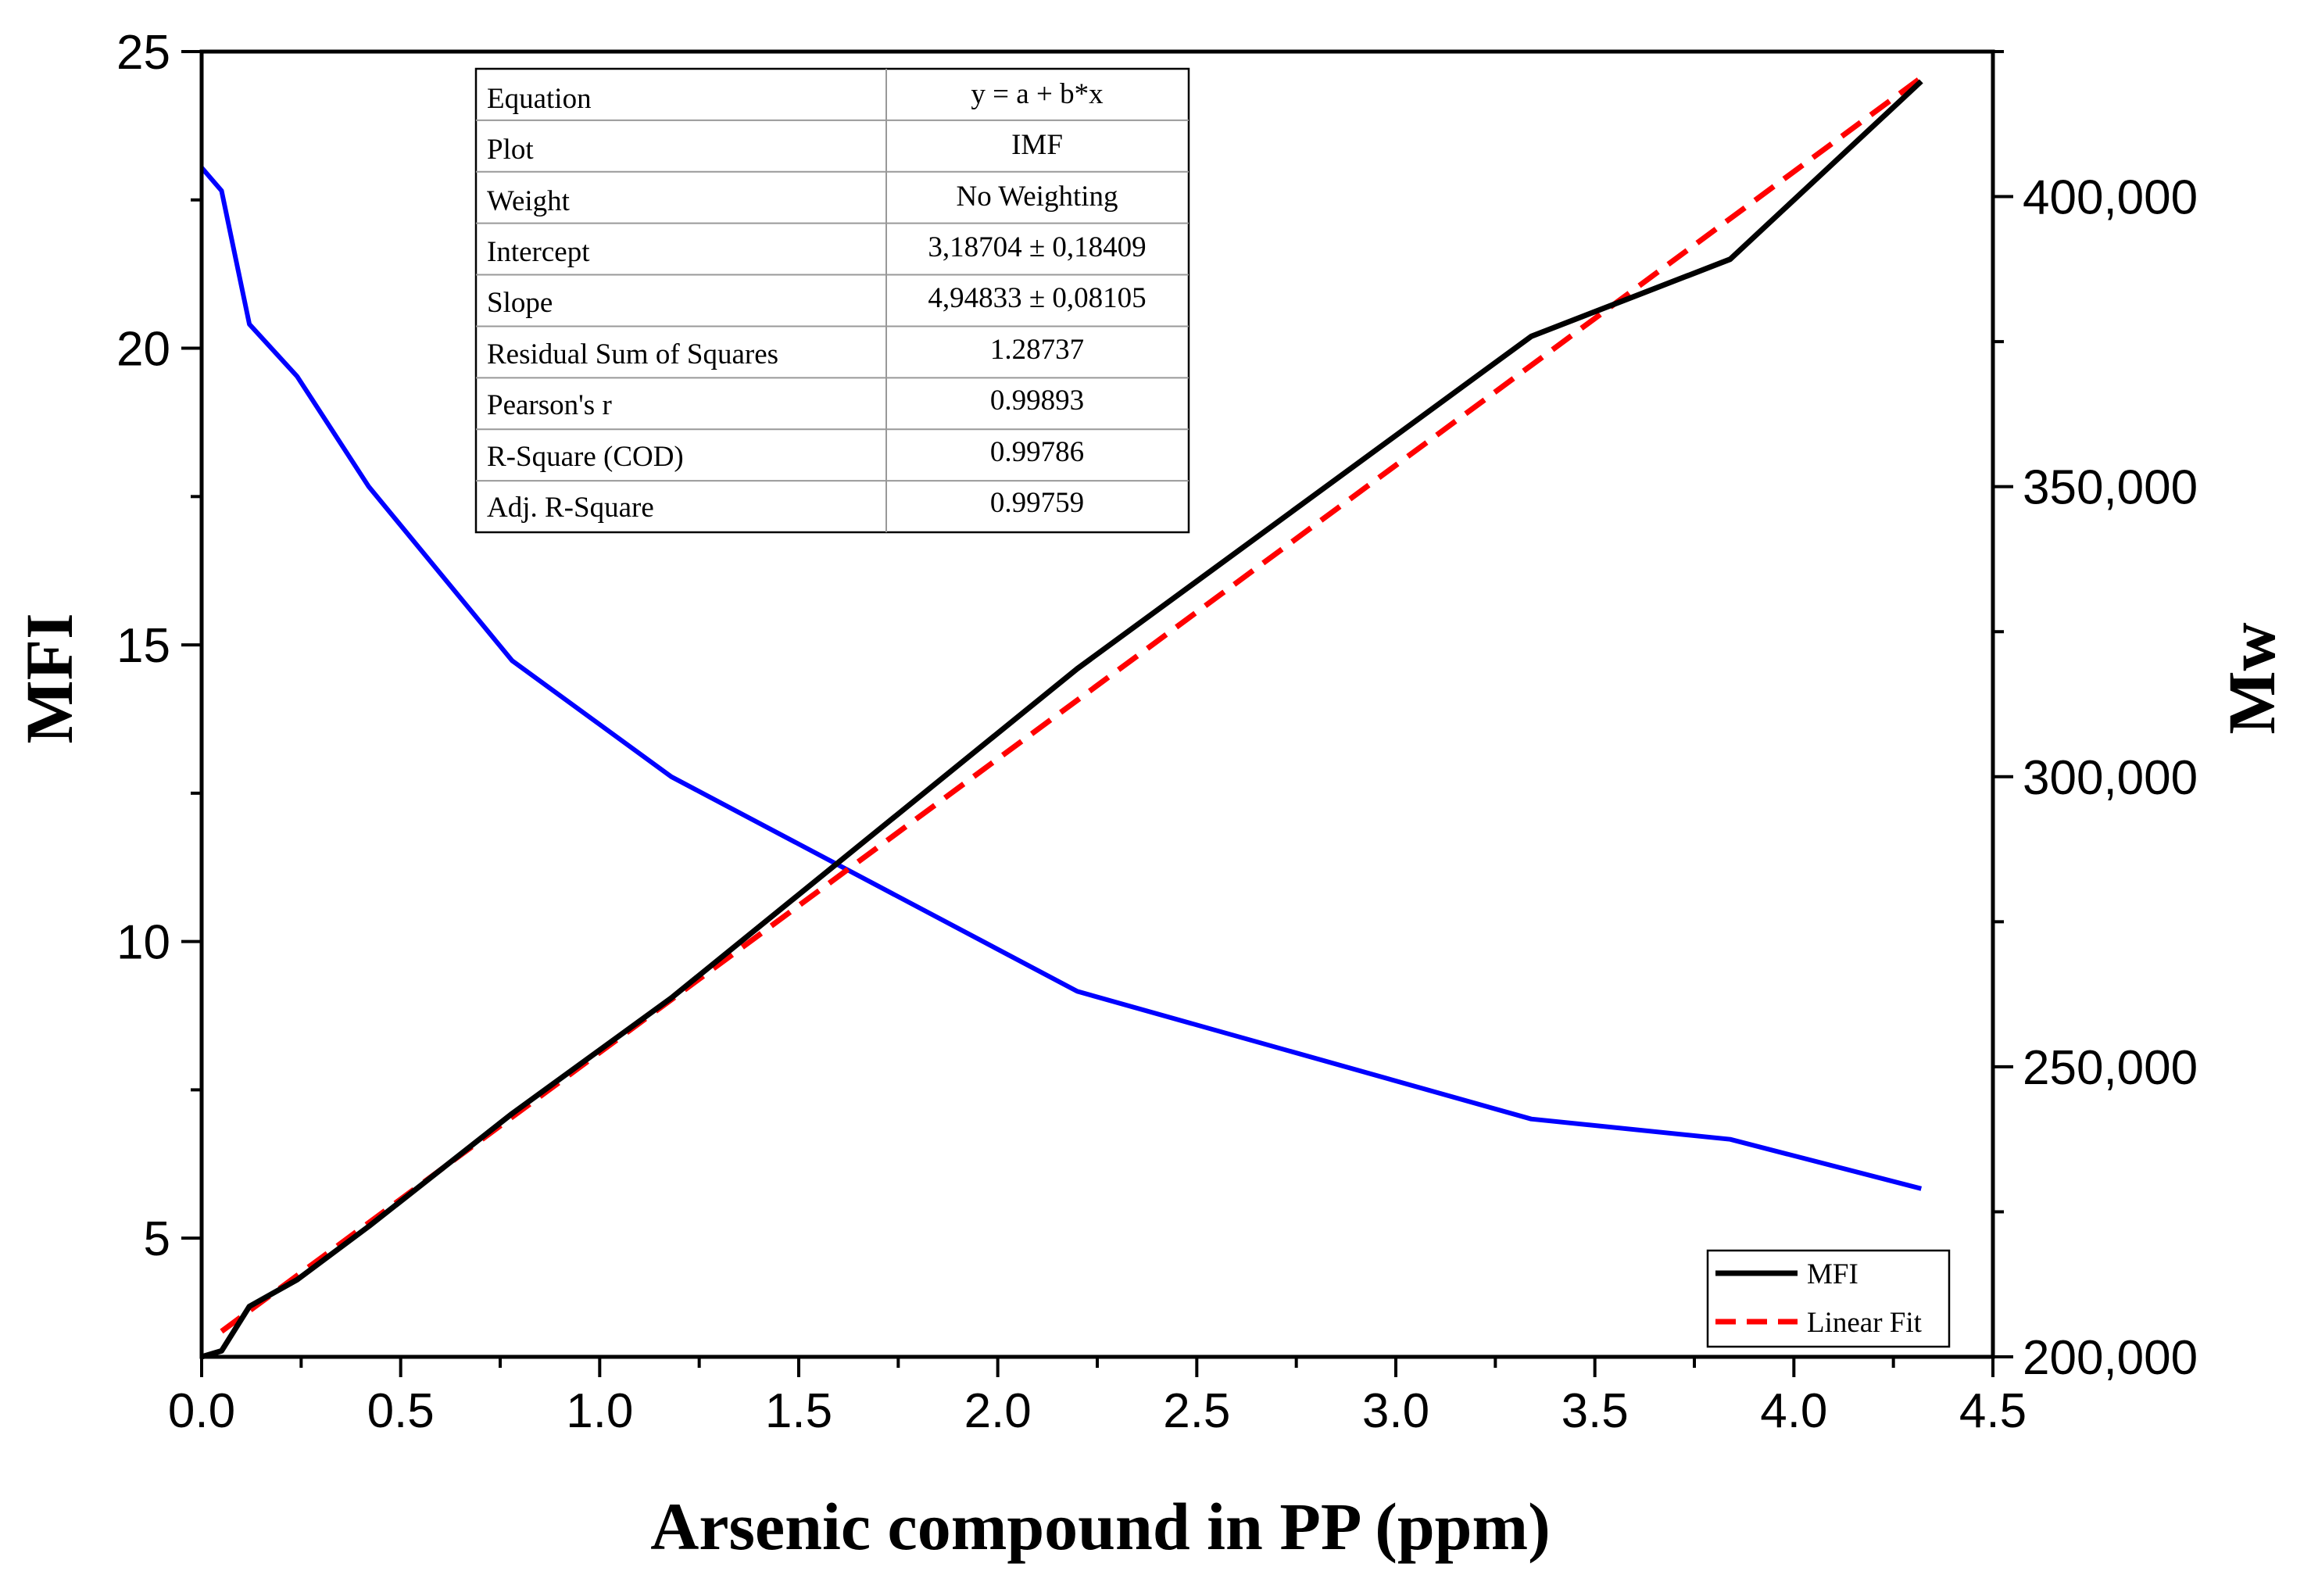  Describe the element at coordinates (2110, 488) in the screenshot. I see `y2-tick-label: 350,000` at that location.